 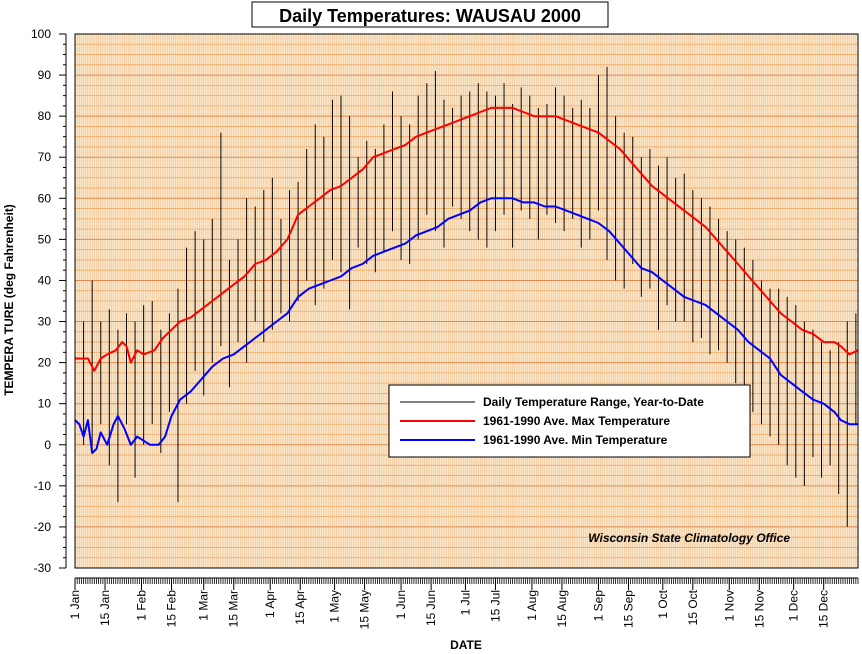 What do you see at coordinates (9, 300) in the screenshot?
I see `y-axis-label: TEMPERA TURE (deg Fahrenheit)` at bounding box center [9, 300].